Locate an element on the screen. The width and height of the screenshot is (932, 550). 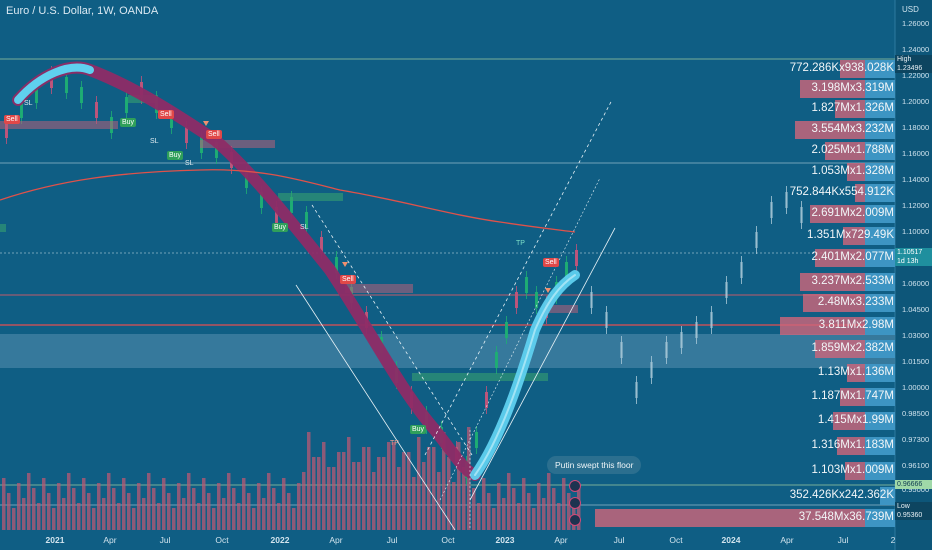
time-tick-label: Oct is located at coordinates (448, 540).